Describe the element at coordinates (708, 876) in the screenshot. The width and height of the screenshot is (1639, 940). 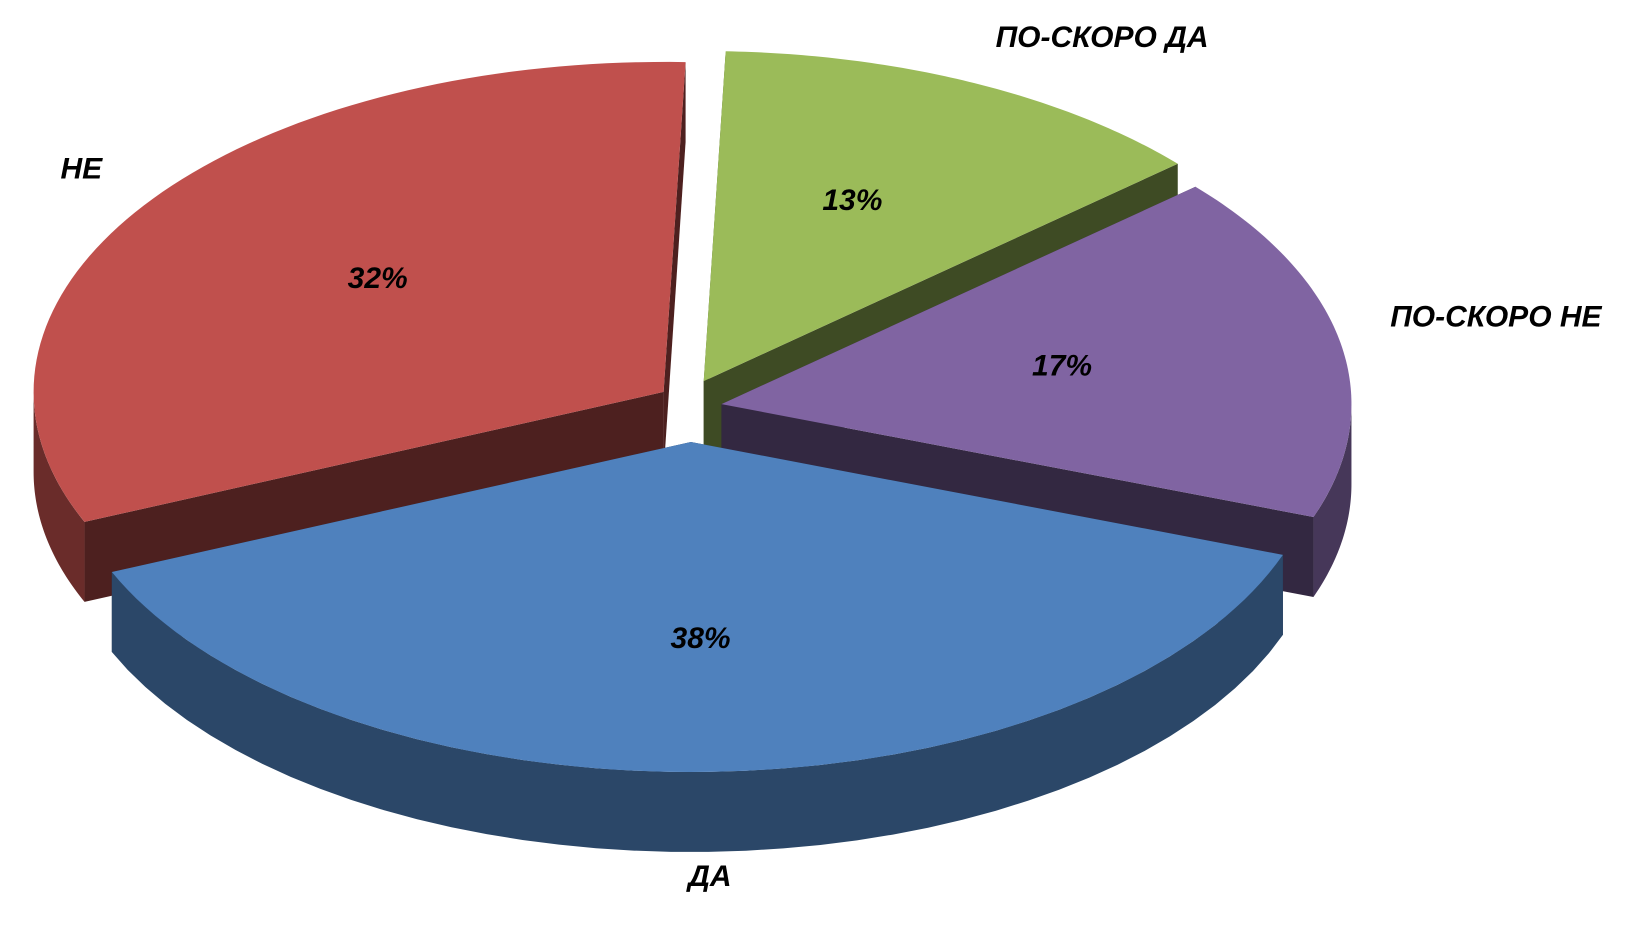
I see `category-label: ДА` at that location.